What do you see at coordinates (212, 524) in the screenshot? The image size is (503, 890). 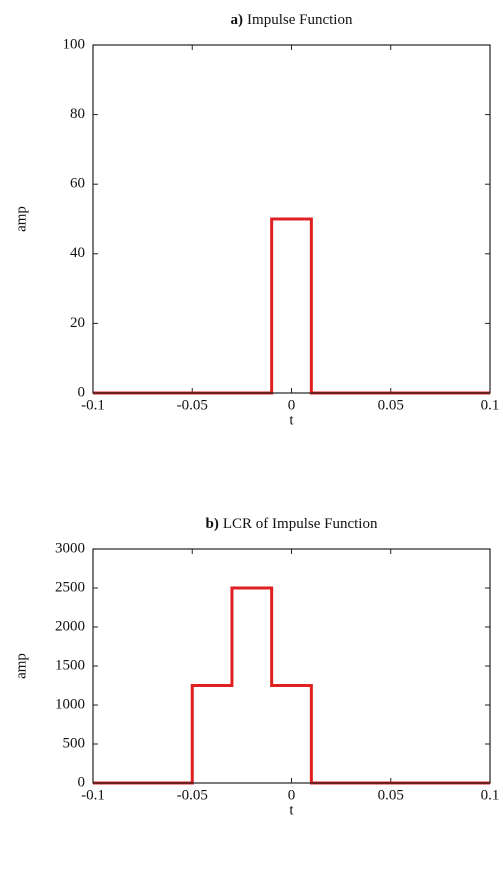 I see `title-label: b)` at bounding box center [212, 524].